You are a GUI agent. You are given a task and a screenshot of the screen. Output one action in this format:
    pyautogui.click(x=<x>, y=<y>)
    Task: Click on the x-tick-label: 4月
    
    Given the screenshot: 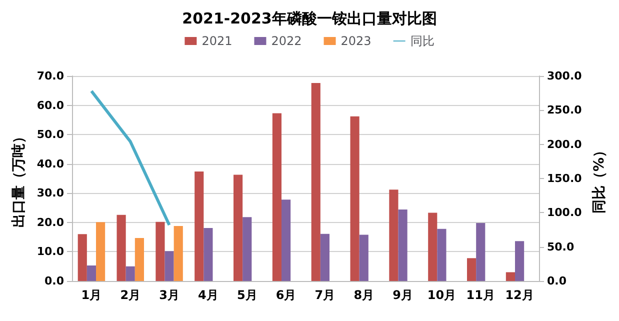 What is the action you would take?
    pyautogui.click(x=208, y=295)
    